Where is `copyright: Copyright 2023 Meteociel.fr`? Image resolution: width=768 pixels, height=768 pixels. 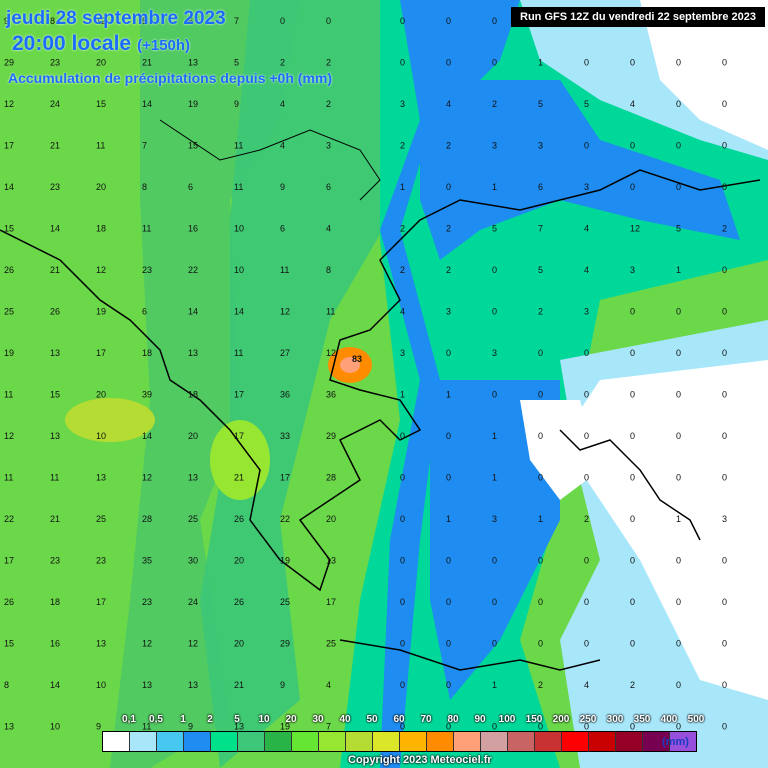 copyright: Copyright 2023 Meteociel.fr is located at coordinates (420, 760).